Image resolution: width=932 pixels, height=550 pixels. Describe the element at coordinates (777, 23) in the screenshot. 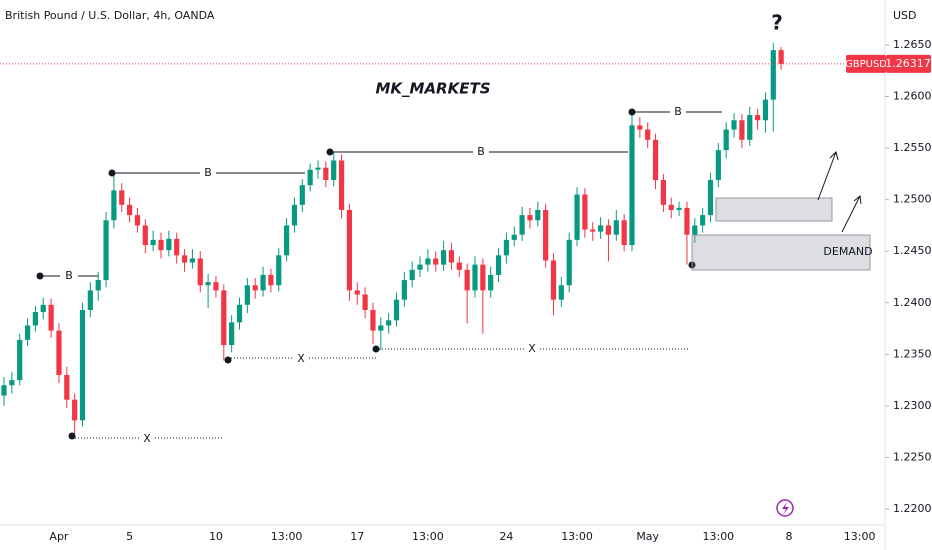

I see `question-mark: ?` at that location.